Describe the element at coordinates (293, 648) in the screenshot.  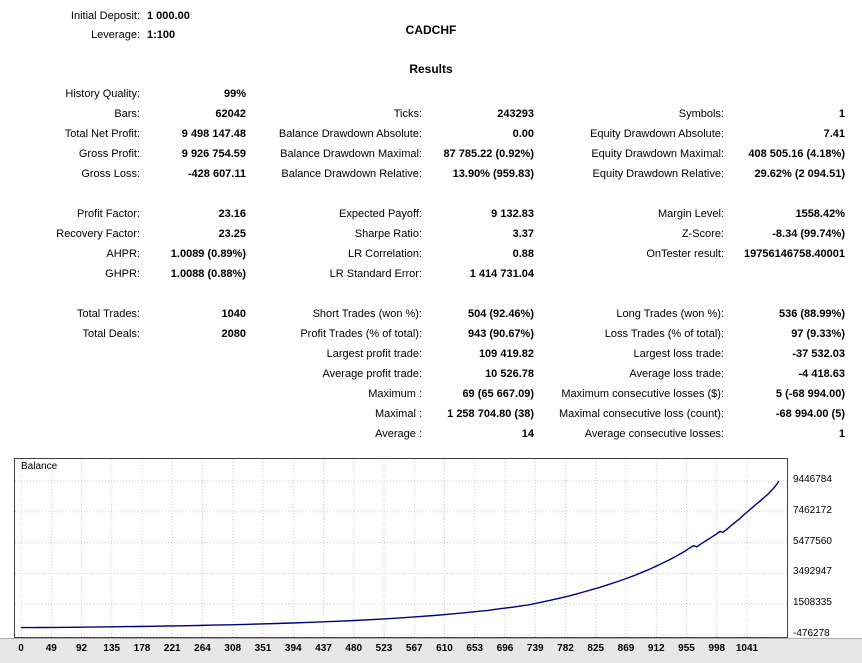
I see `x-axis-tick-label: 394` at that location.